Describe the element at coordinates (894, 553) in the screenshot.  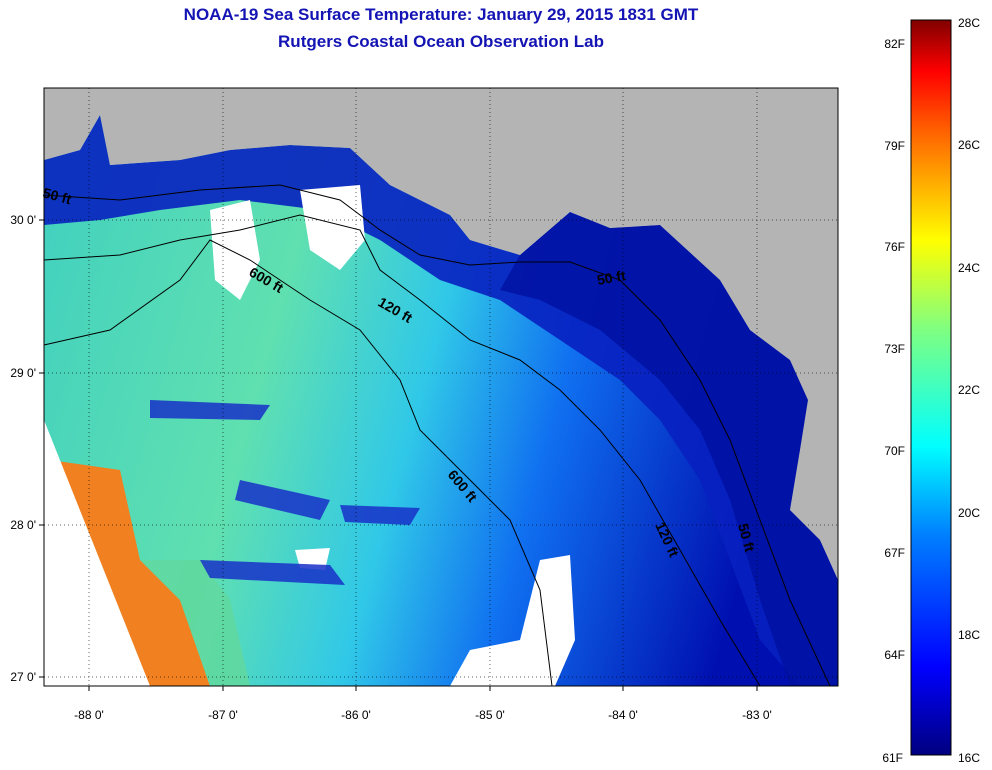
I see `colorbar-label-f: 67F` at that location.